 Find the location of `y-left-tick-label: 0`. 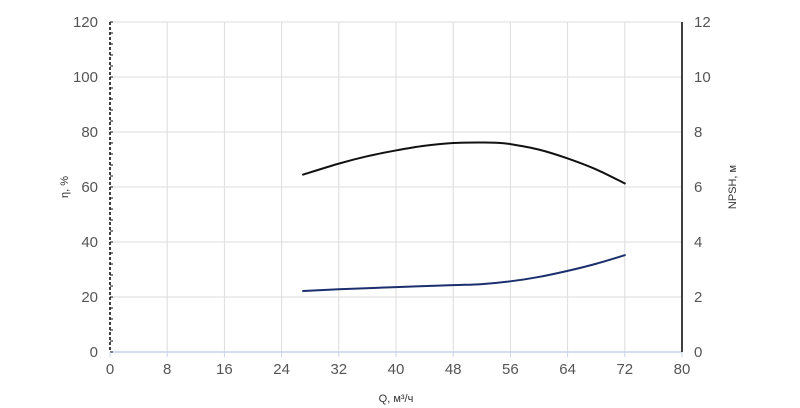

y-left-tick-label: 0 is located at coordinates (94, 352).